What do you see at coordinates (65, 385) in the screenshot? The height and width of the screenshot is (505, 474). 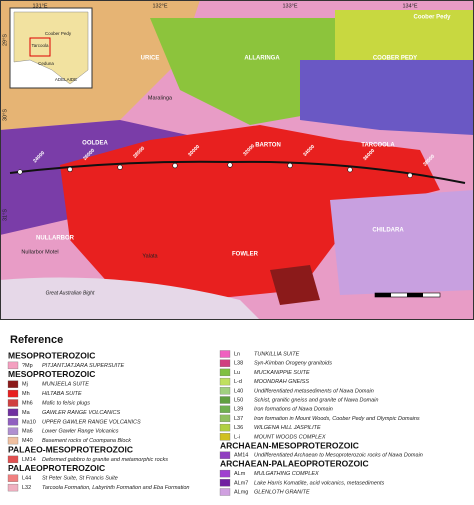 I see `legend-text: MUNJEELA SUITE` at bounding box center [65, 385].